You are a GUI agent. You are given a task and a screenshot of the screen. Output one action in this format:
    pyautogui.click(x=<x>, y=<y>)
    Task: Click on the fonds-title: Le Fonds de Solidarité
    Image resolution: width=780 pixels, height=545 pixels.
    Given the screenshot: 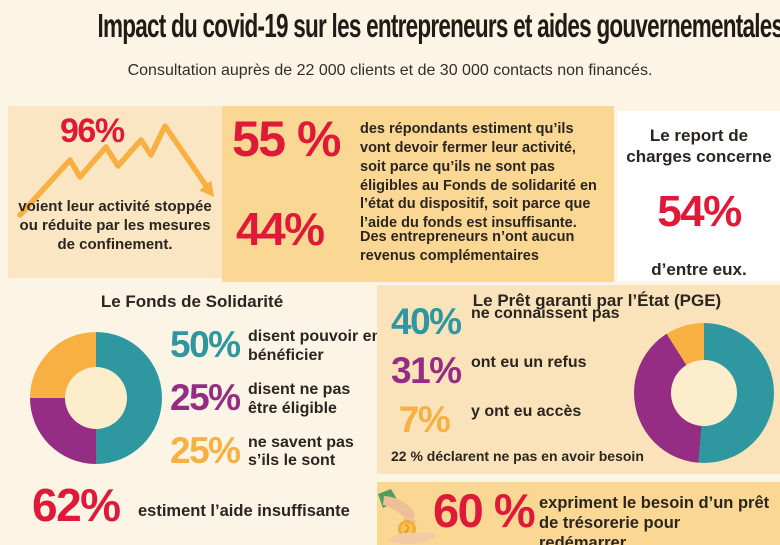 What is the action you would take?
    pyautogui.click(x=192, y=301)
    